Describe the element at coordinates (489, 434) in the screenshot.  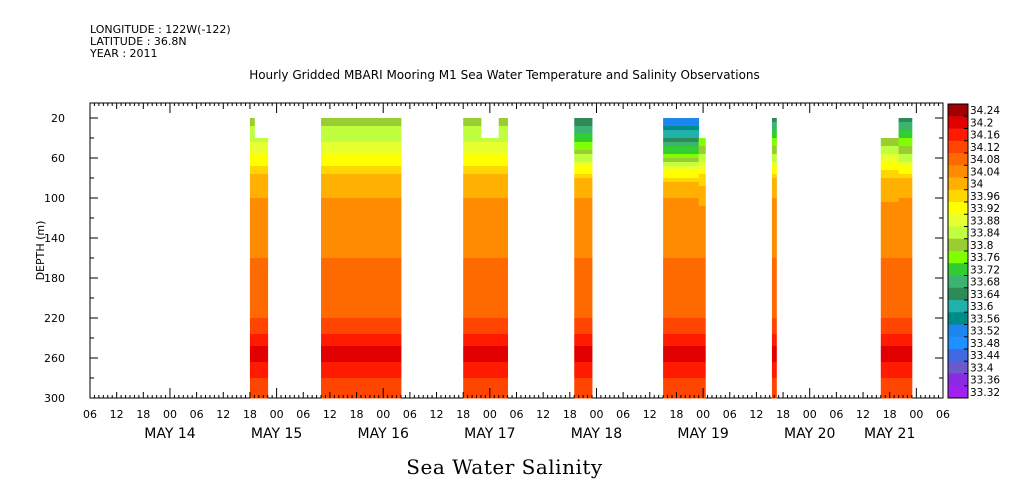
I see `x-date-label: MAY 17` at that location.